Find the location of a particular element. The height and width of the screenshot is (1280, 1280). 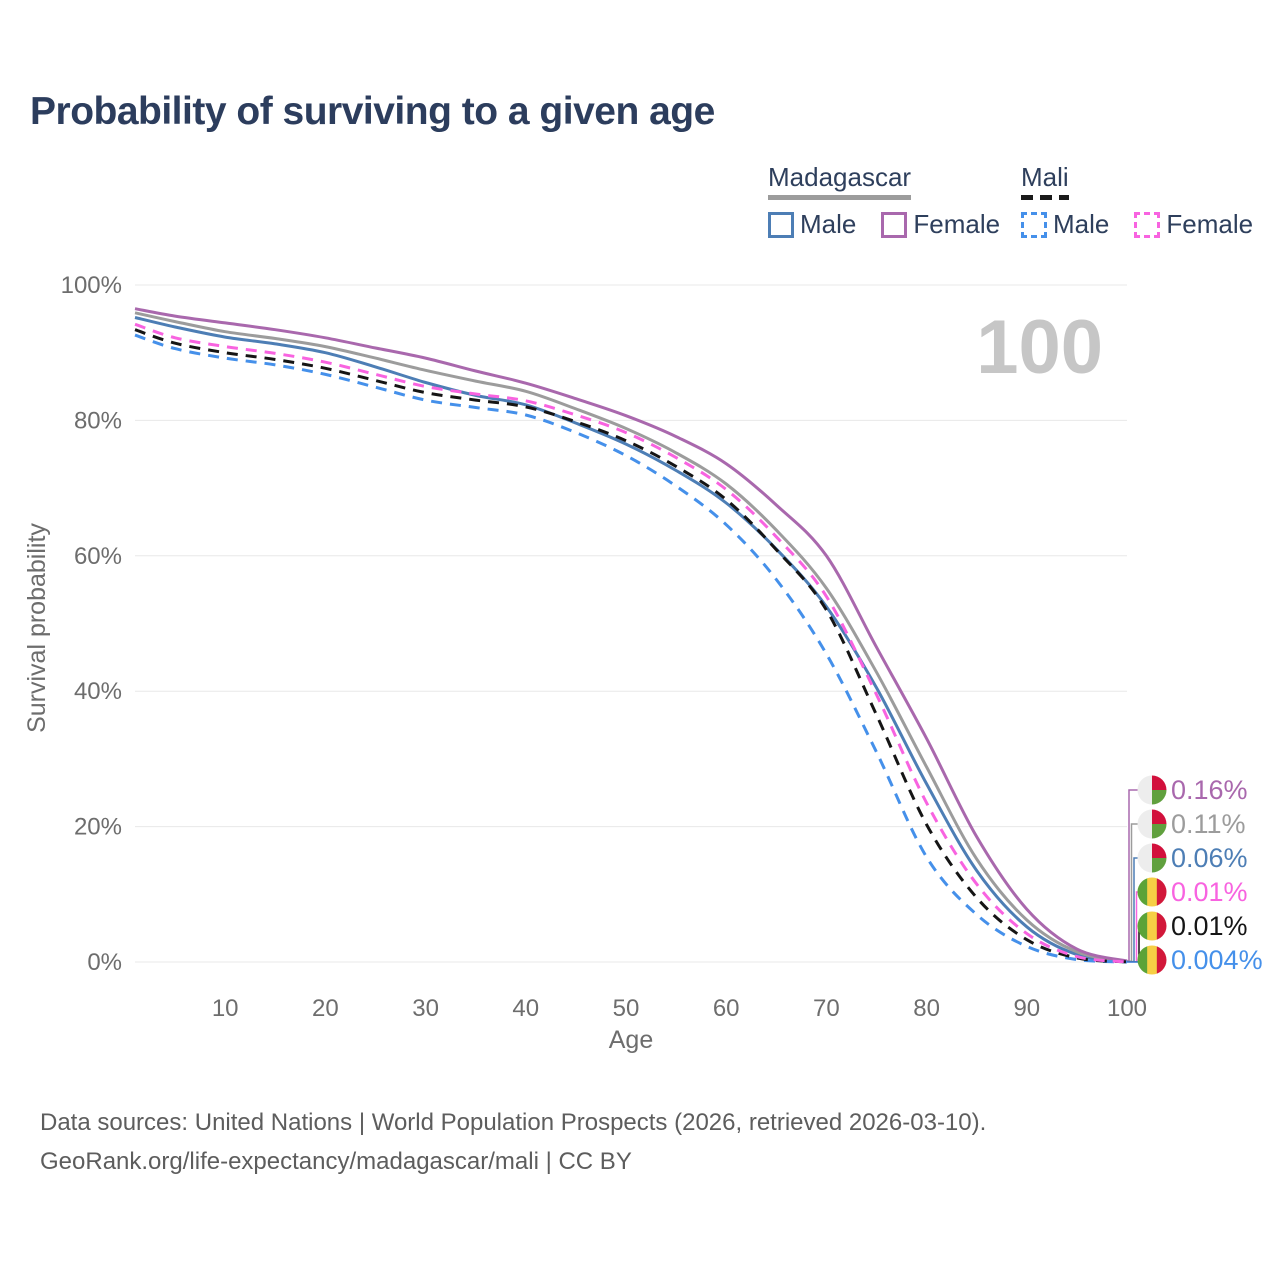

age-watermark: 100 is located at coordinates (1039, 347).